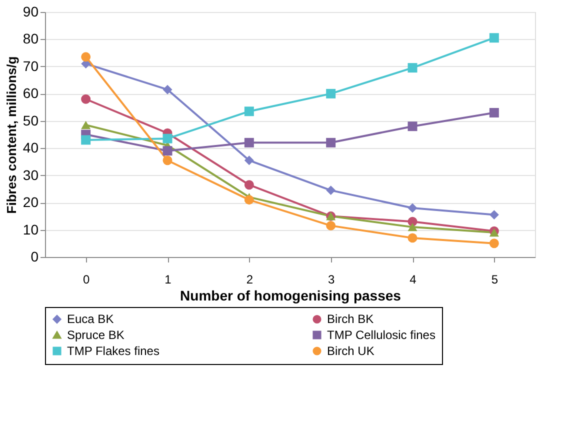  Describe the element at coordinates (350, 319) in the screenshot. I see `legend-label: Birch BK` at that location.